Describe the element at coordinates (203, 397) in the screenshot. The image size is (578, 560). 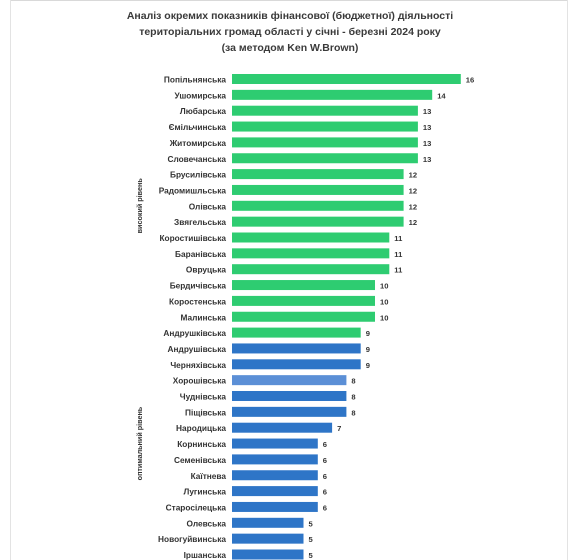
I see `category-label: Чуднівська` at that location.